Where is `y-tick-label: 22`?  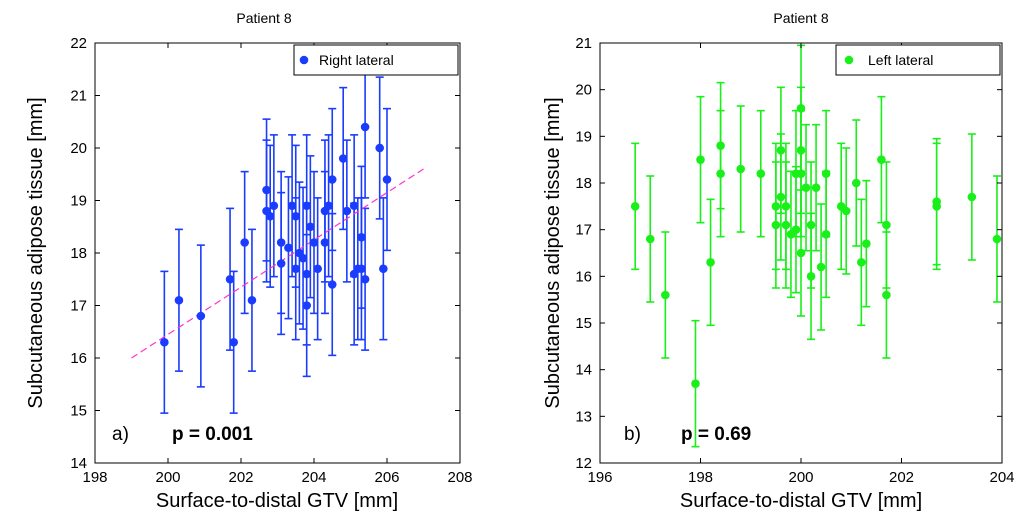 y-tick-label: 22 is located at coordinates (78, 43).